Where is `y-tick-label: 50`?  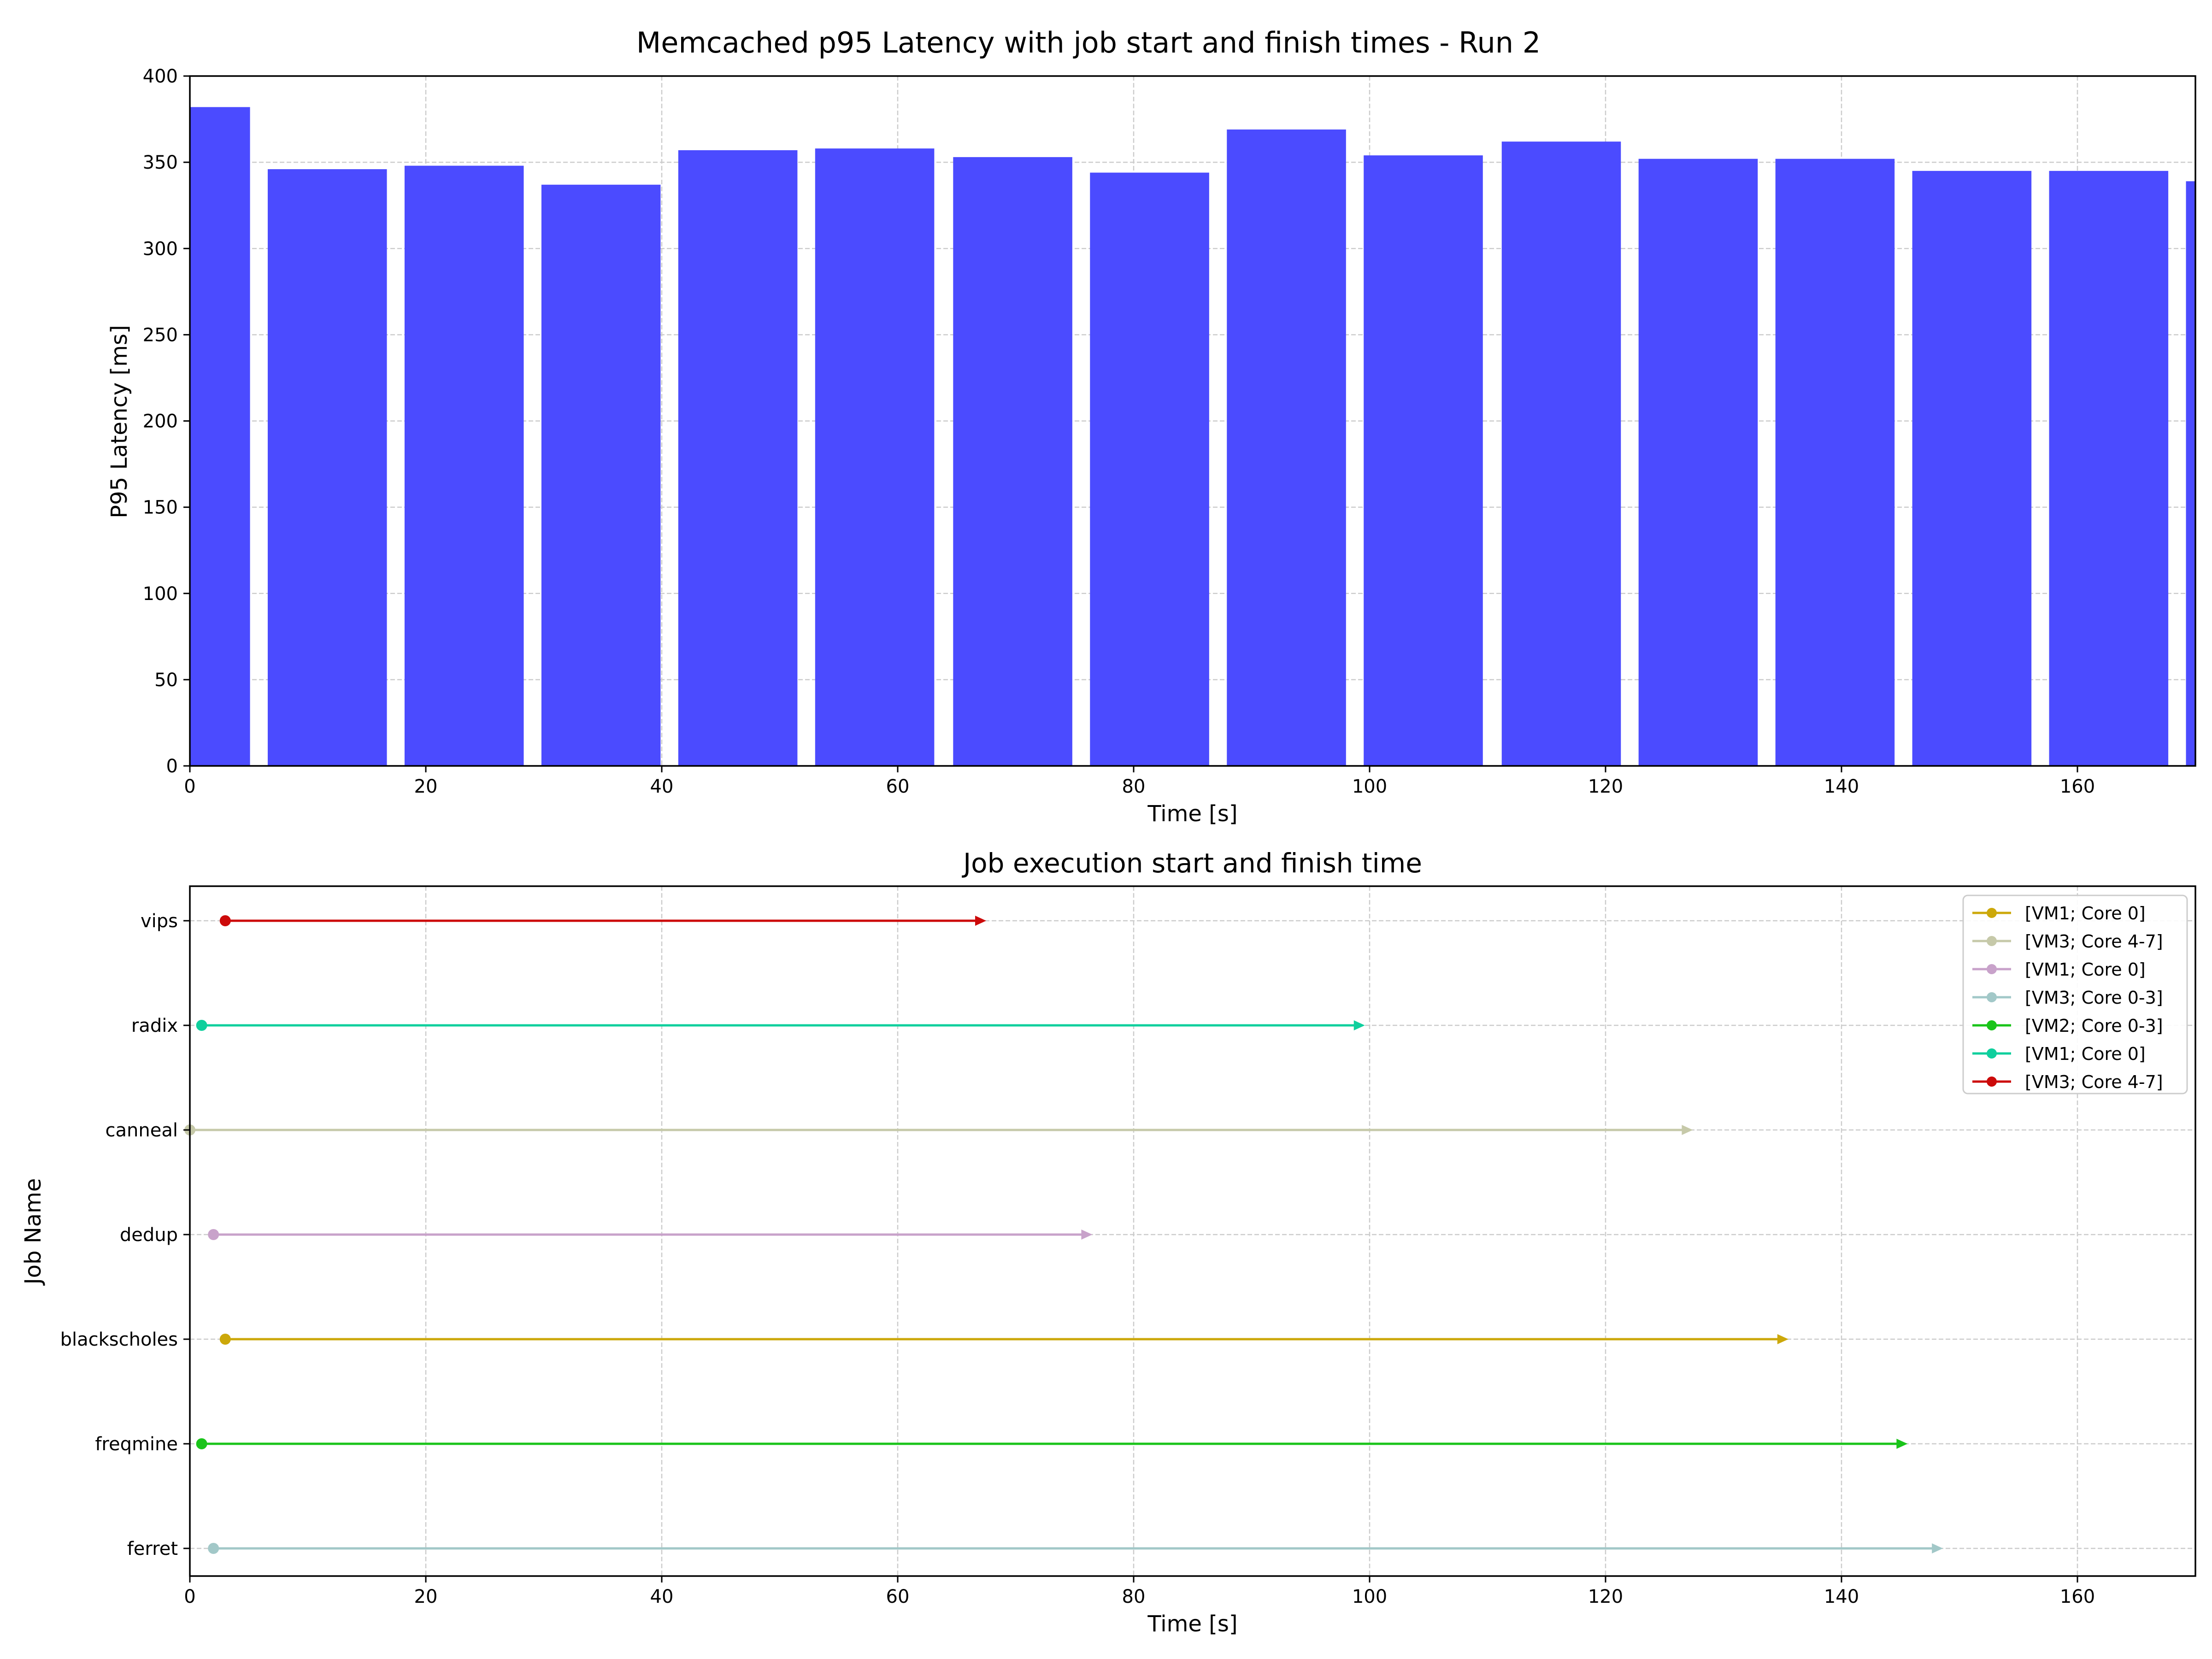 y-tick-label: 50 is located at coordinates (166, 680).